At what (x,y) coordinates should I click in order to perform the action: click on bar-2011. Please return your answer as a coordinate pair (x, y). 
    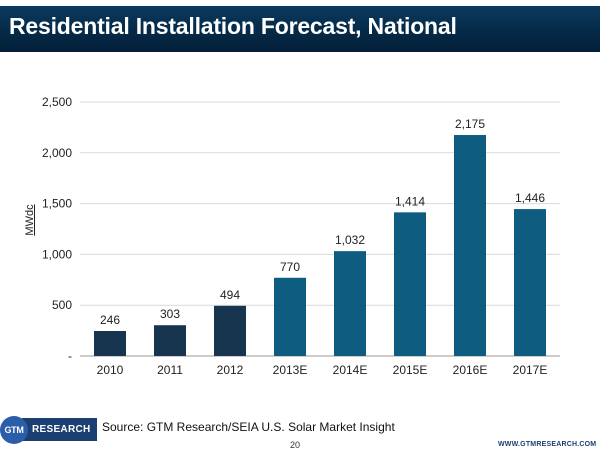
    Looking at the image, I should click on (170, 340).